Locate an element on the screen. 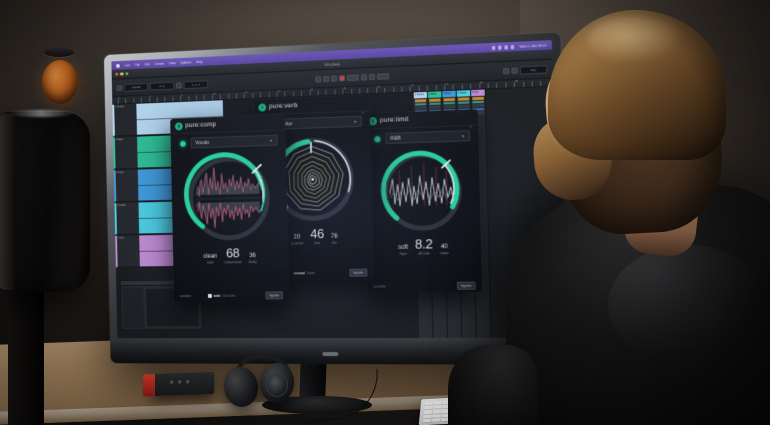 The height and width of the screenshot is (425, 770). automation-button is located at coordinates (383, 76).